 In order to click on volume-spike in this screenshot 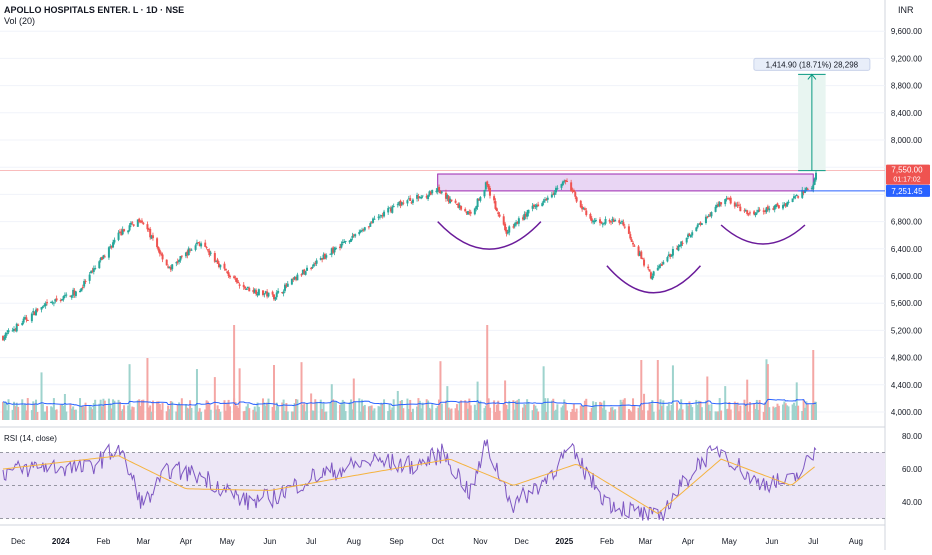, I will do `click(813, 385)`.